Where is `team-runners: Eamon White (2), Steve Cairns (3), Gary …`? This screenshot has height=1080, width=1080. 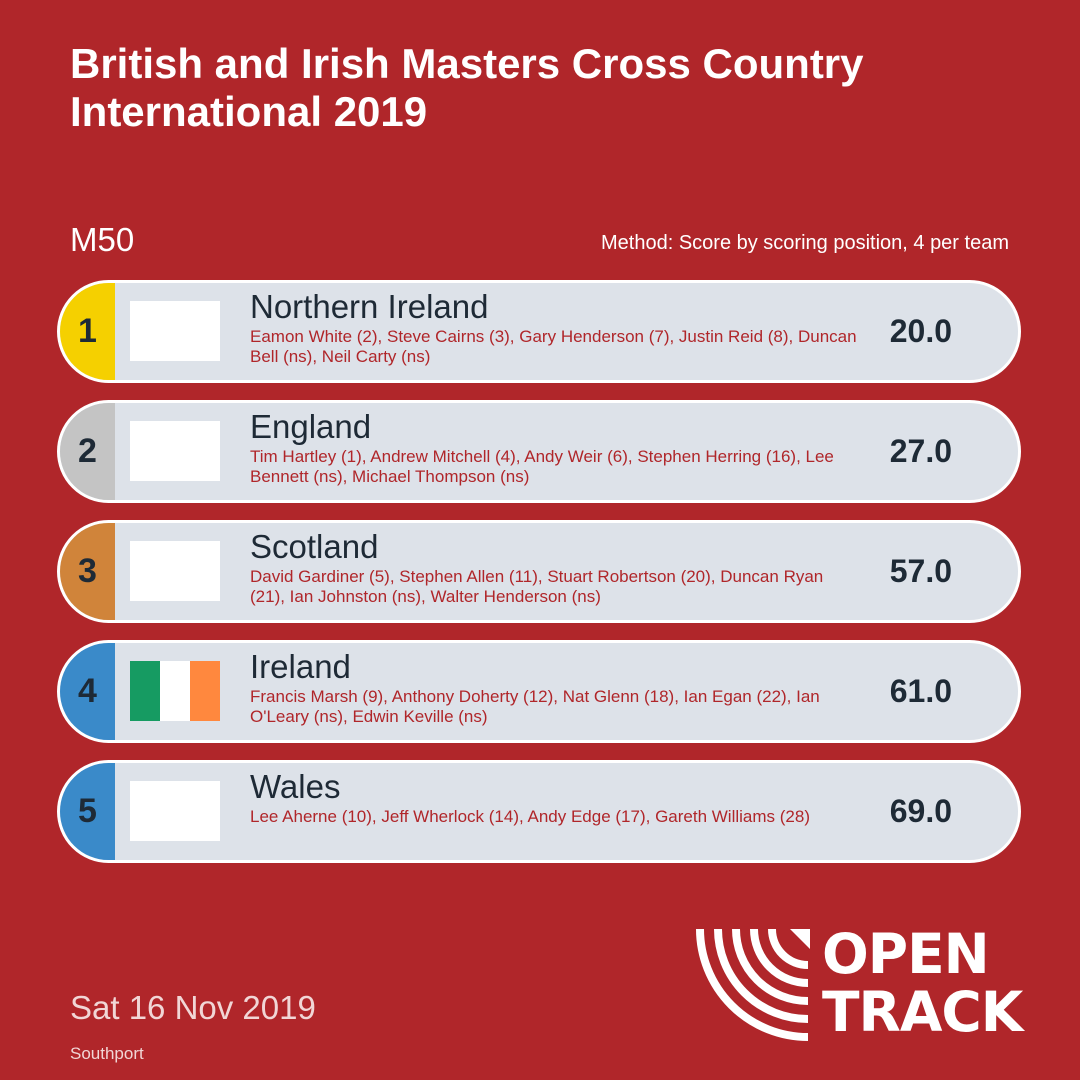 team-runners: Eamon White (2), Steve Cairns (3), Gary … is located at coordinates (553, 346).